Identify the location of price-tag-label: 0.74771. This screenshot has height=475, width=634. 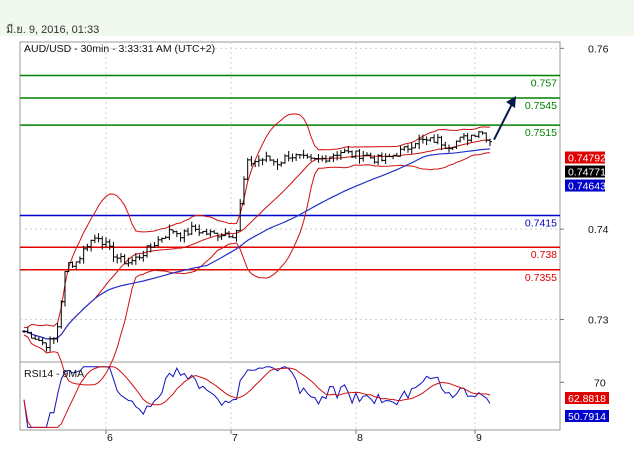
(587, 173).